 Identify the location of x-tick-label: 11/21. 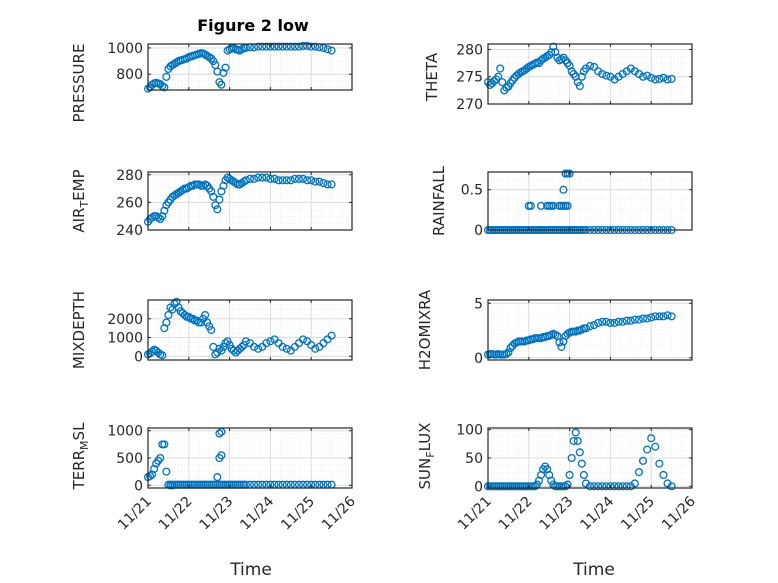
(475, 514).